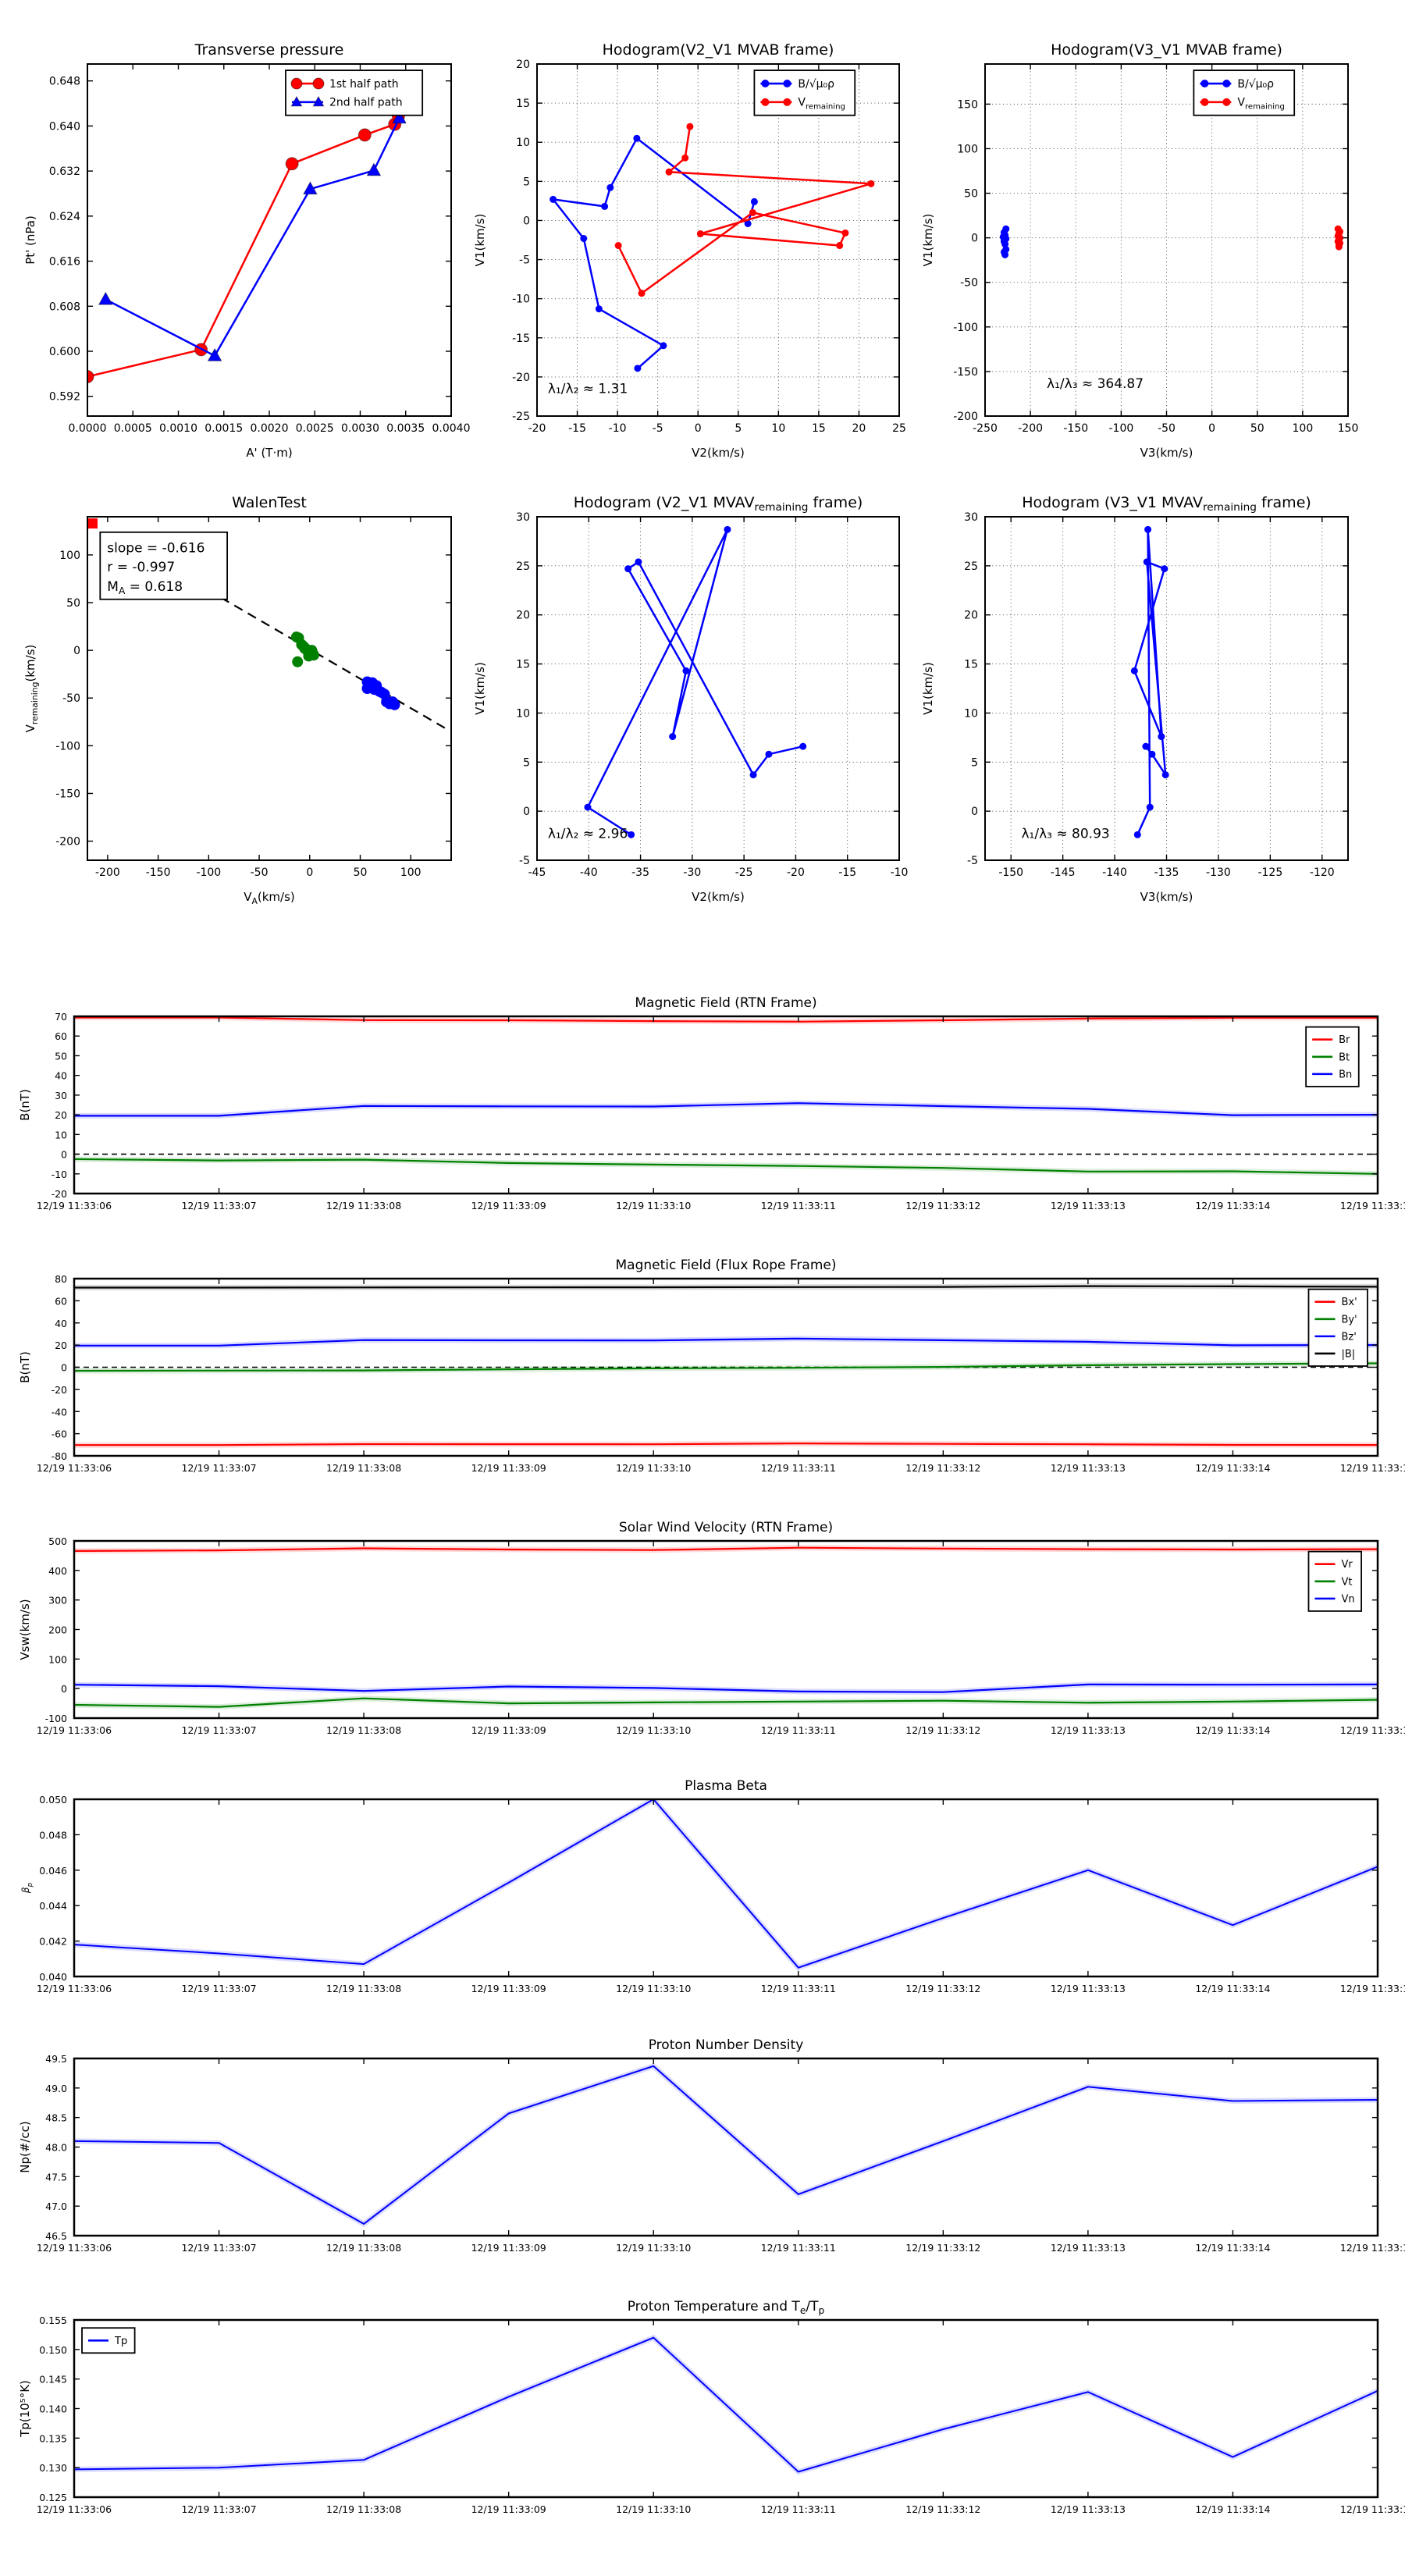  I want to click on x-axis-label: V2(km/s), so click(718, 453).